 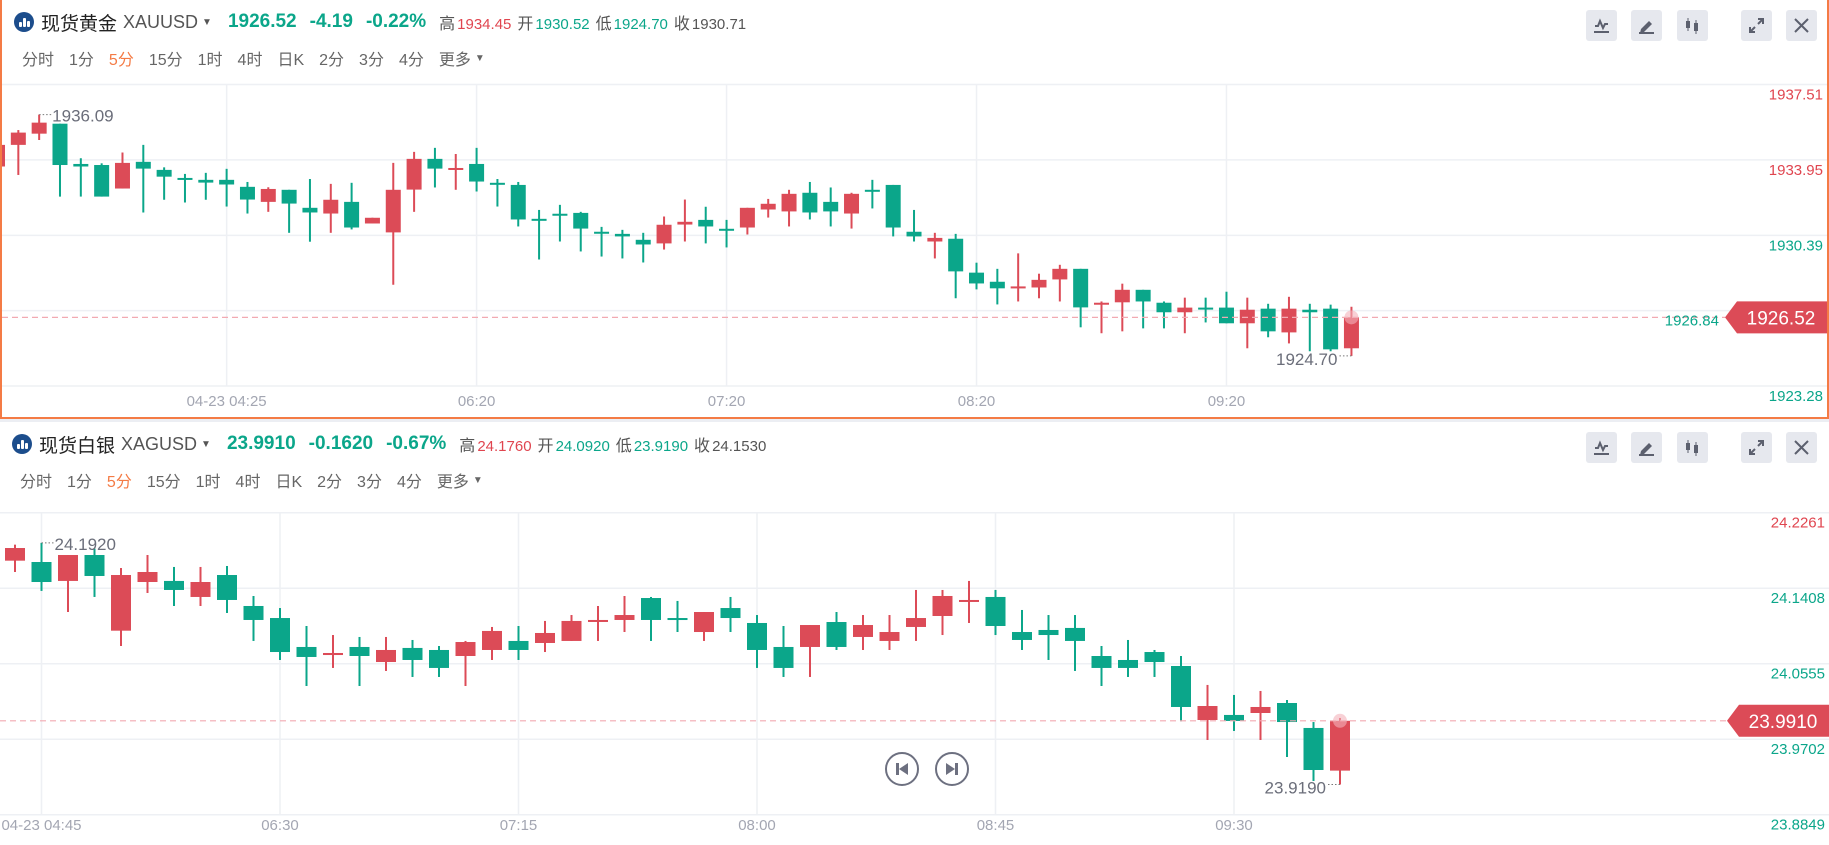 I want to click on symbol-selector: XAGUSD, so click(x=159, y=443).